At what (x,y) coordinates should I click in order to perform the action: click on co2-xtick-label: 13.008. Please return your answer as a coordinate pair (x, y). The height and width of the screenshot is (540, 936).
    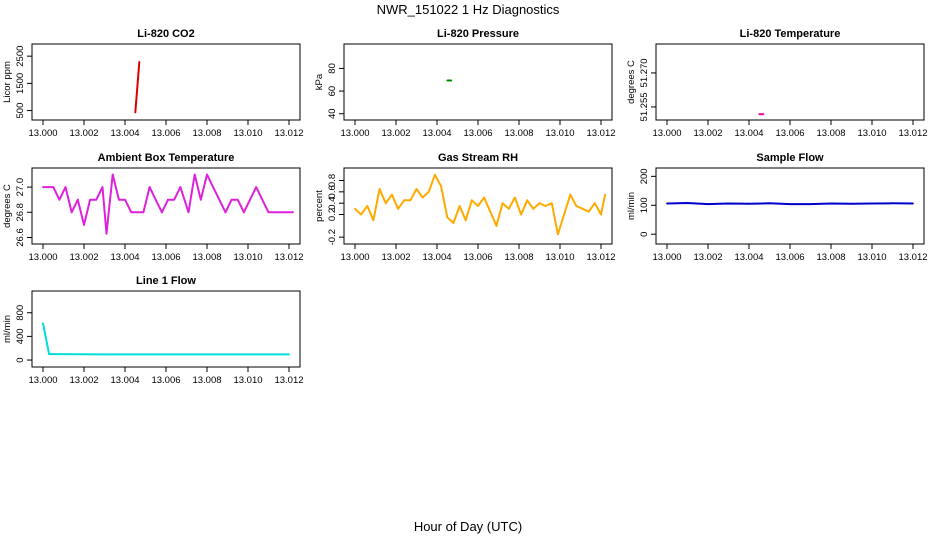
    Looking at the image, I should click on (206, 133).